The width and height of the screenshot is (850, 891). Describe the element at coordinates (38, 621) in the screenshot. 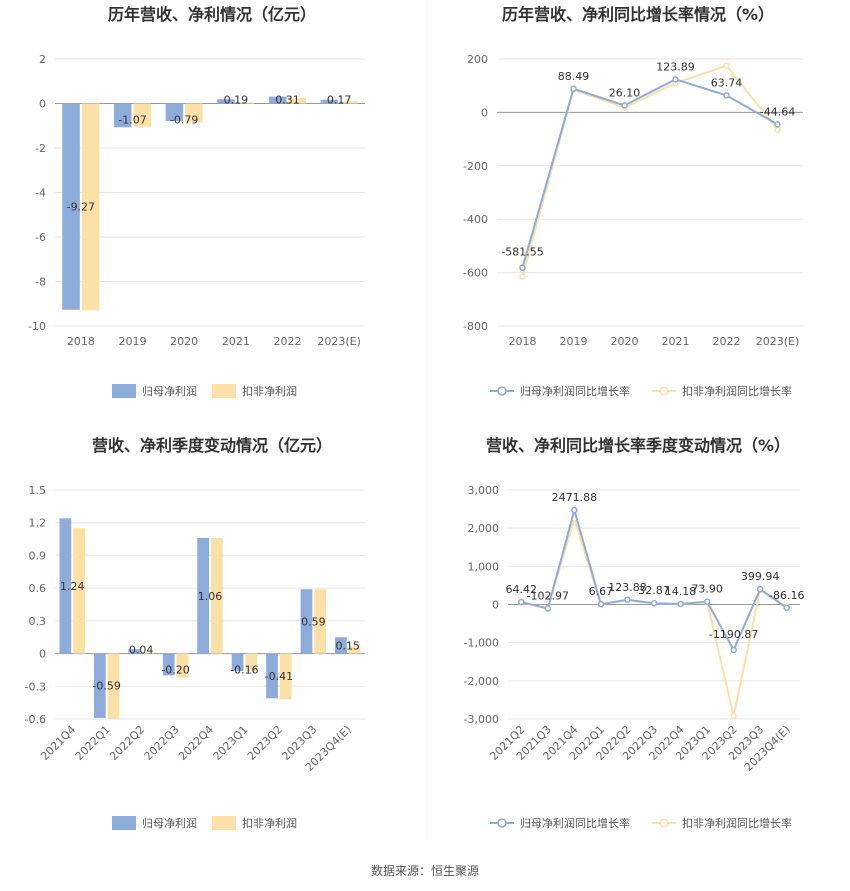

I see `y-tick-label: 0.3` at that location.